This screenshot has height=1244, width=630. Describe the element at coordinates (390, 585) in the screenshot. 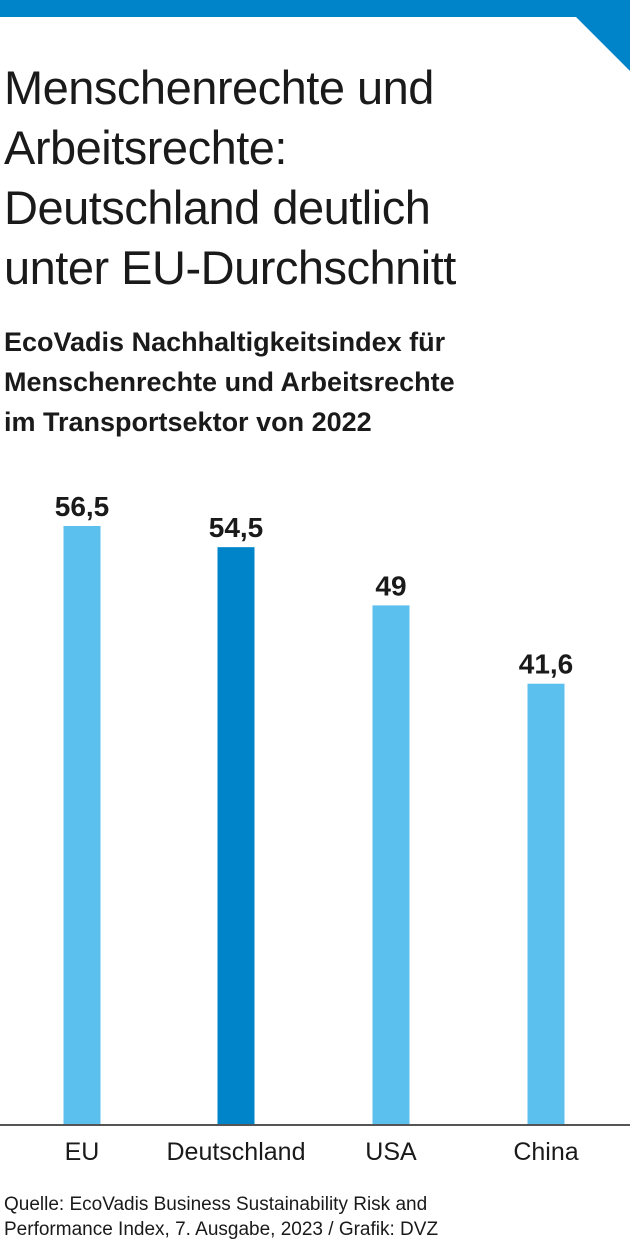

I see `value-label-usa: 49` at that location.